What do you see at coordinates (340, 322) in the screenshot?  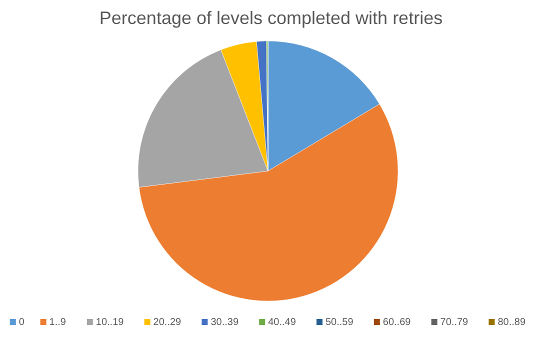 I see `legend-label: 50..59` at bounding box center [340, 322].